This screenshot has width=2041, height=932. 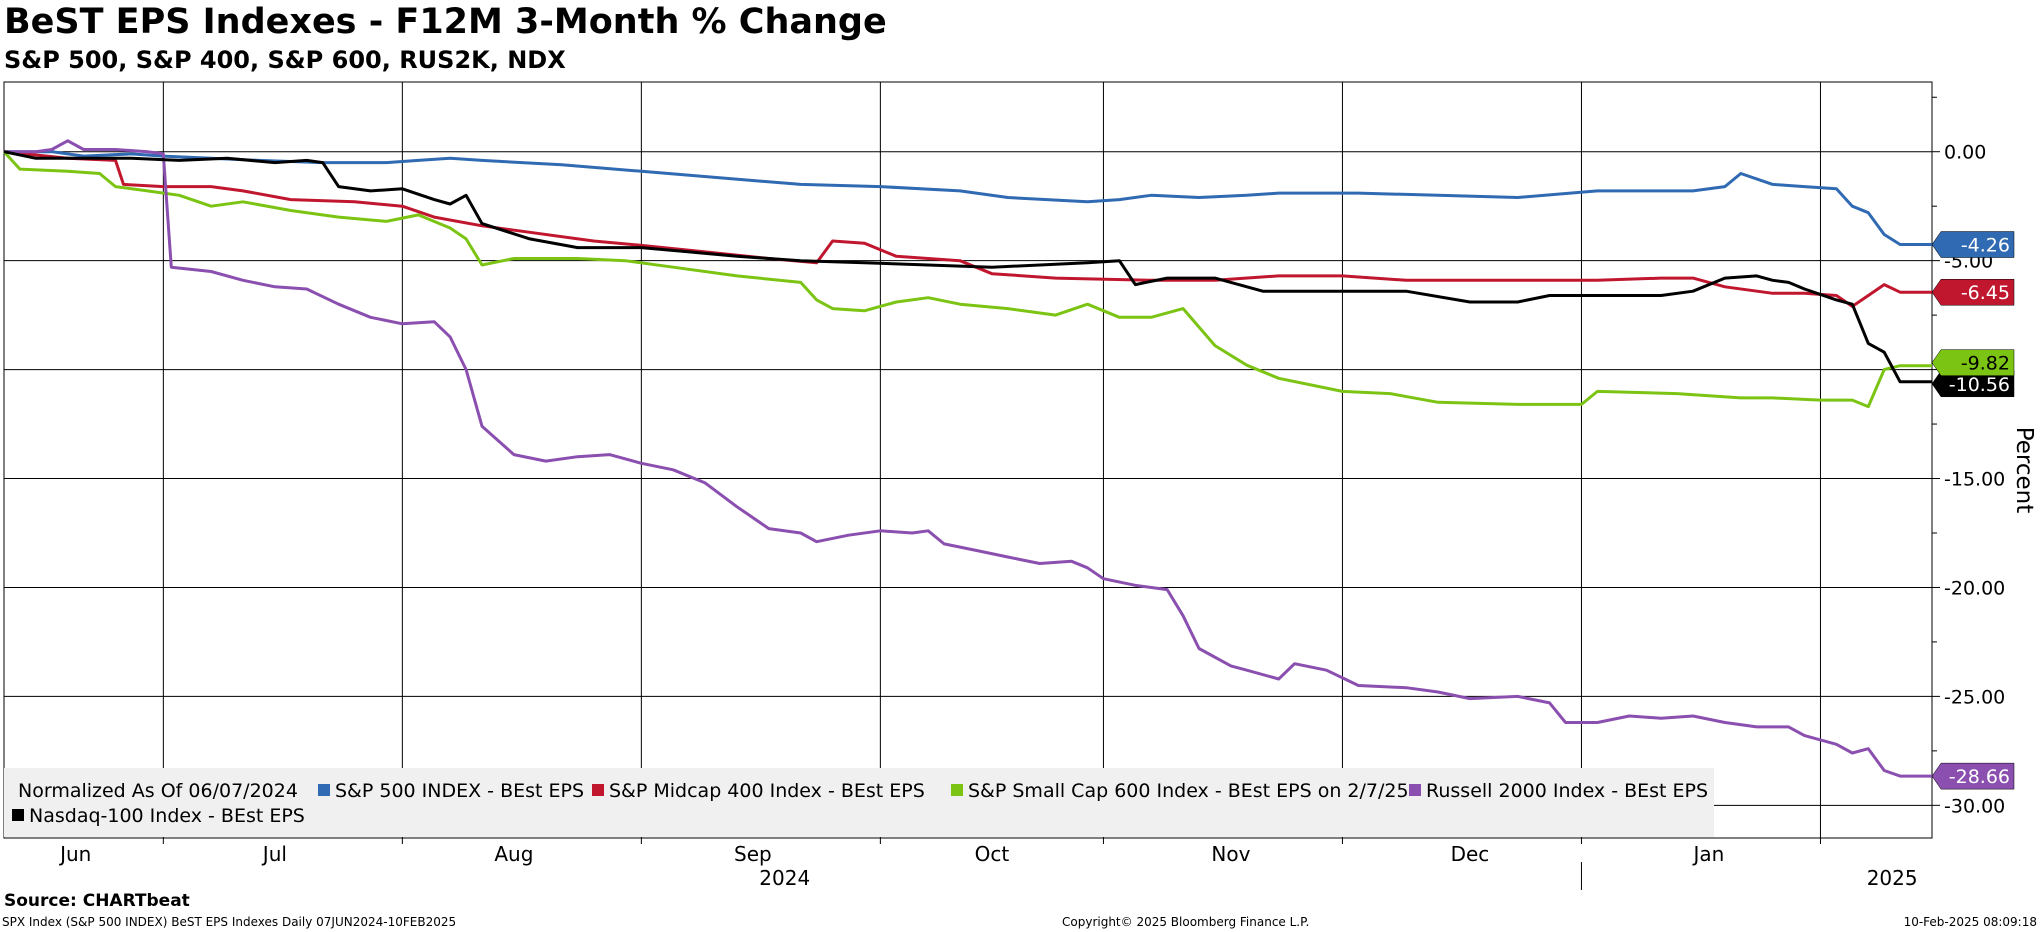 I want to click on last-value-badge: -4.26, so click(x=1973, y=244).